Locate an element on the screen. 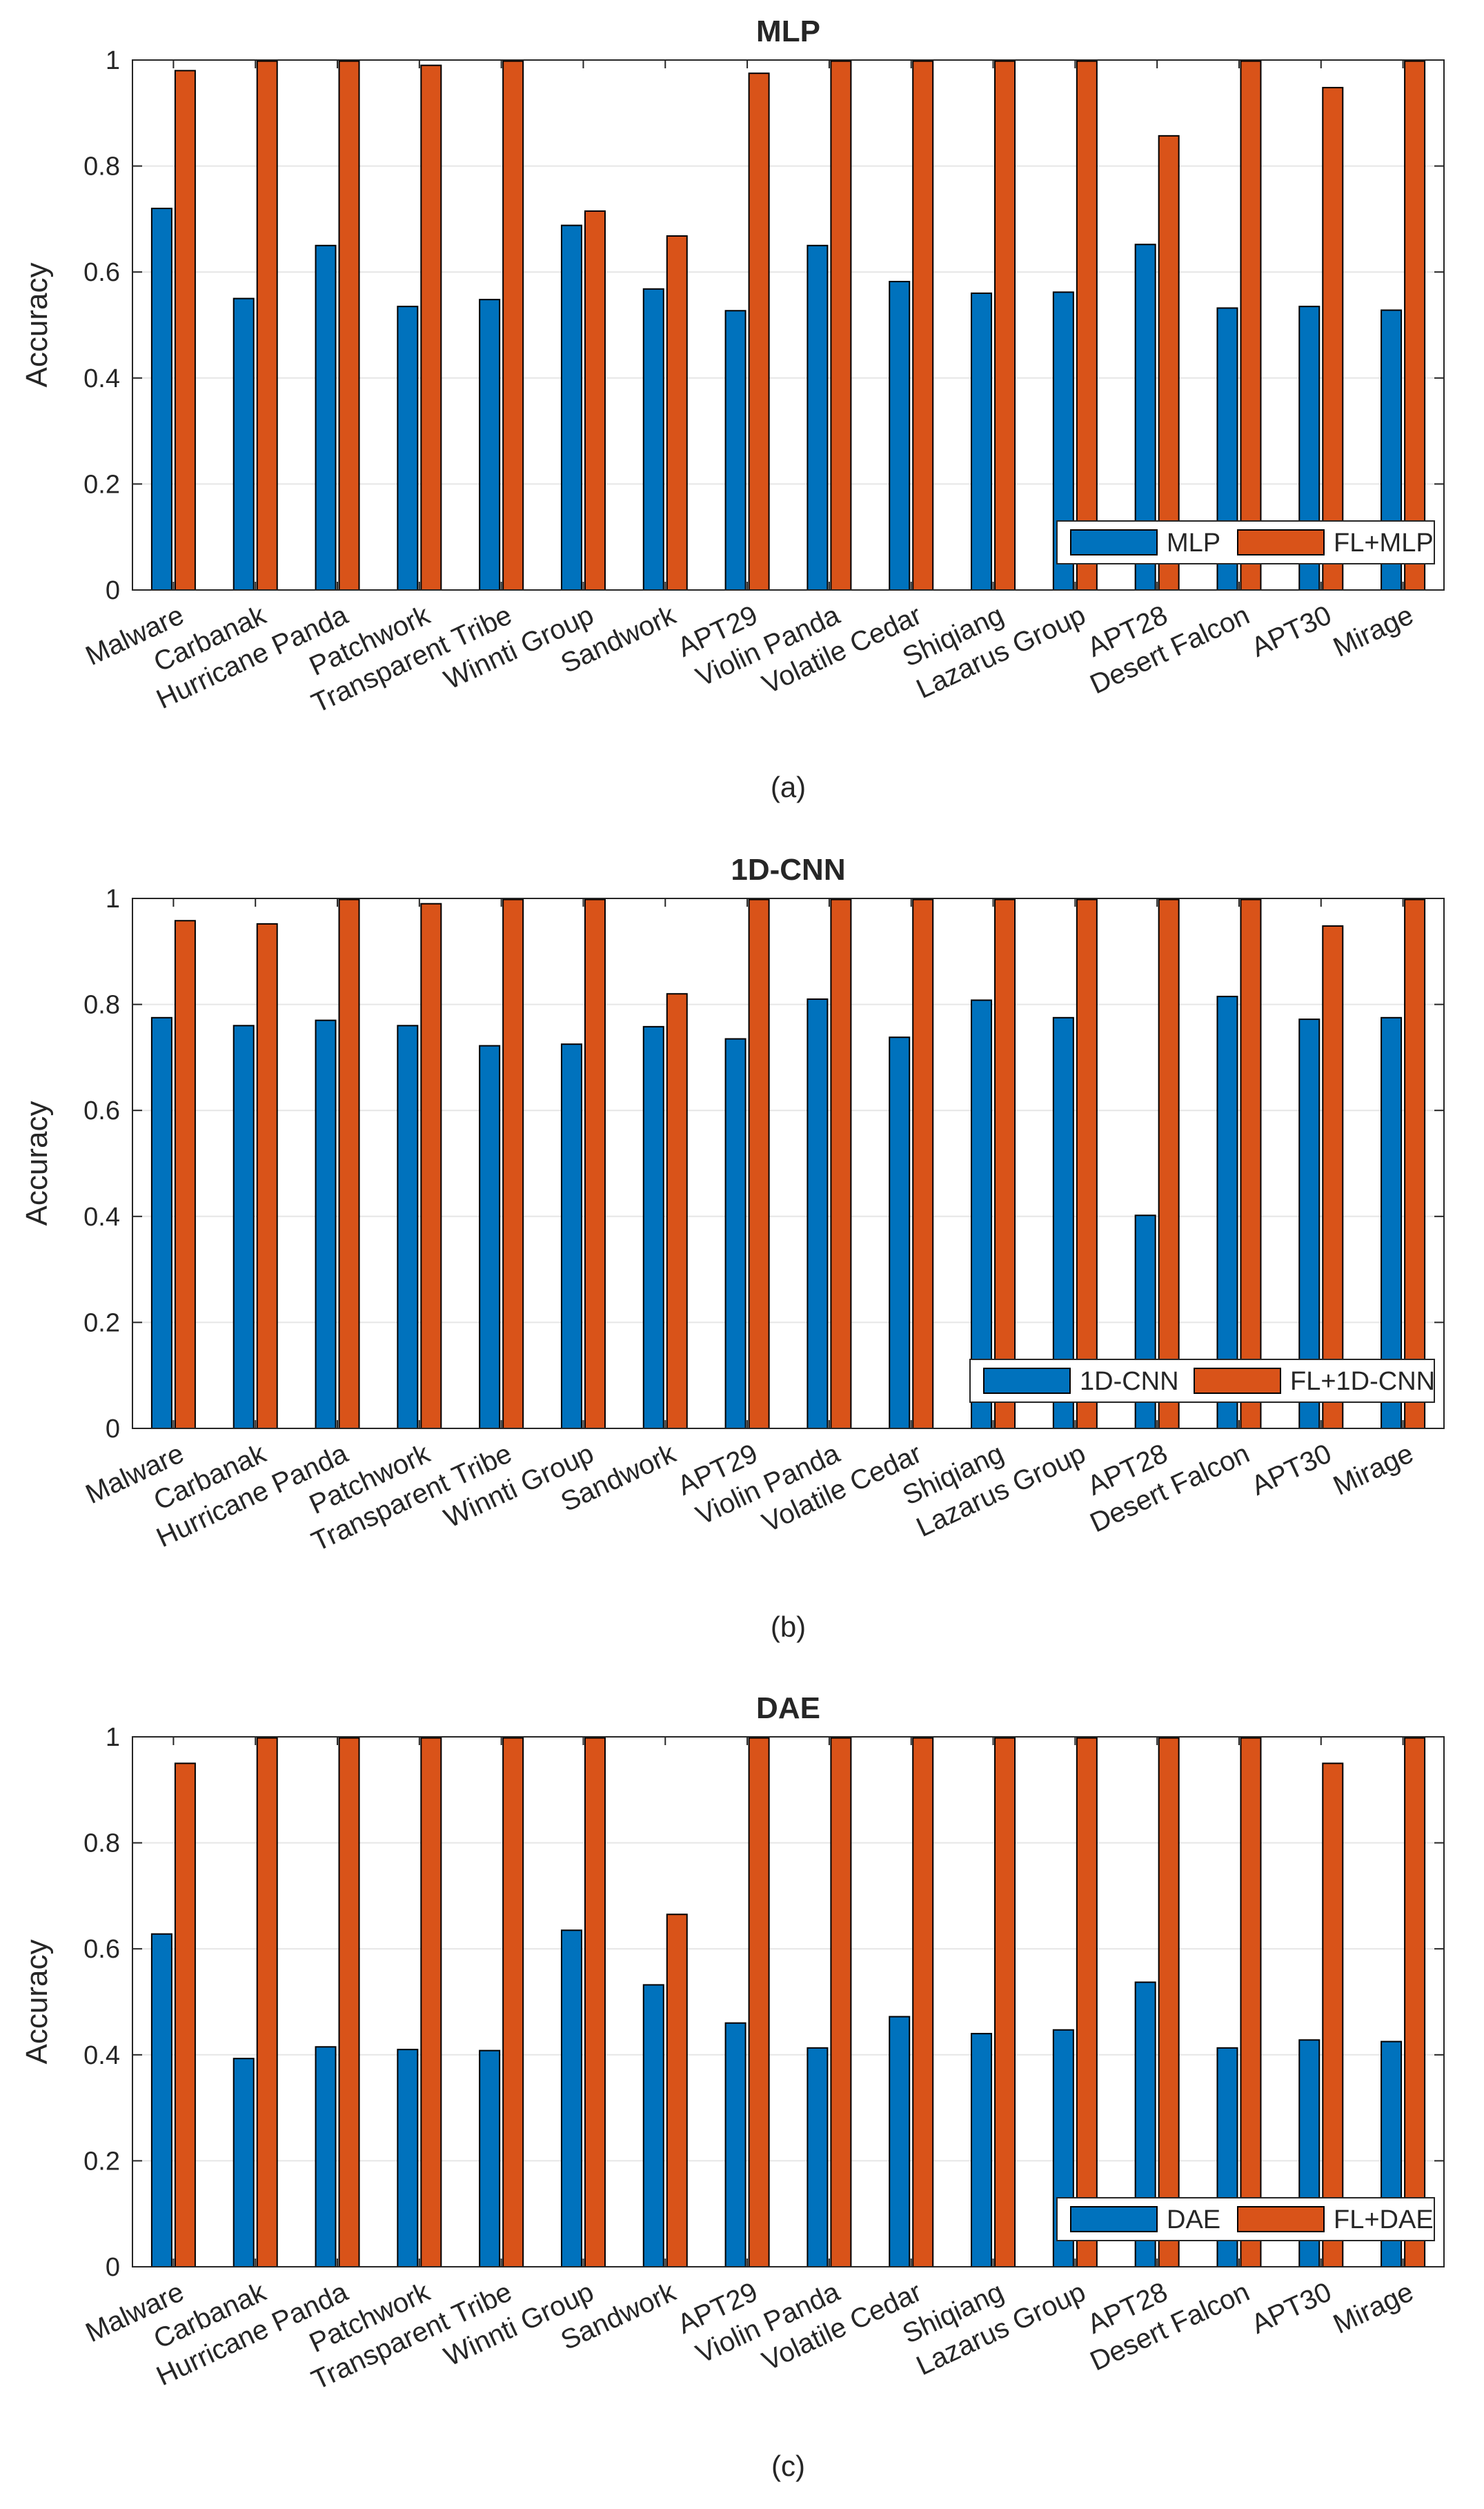 Image resolution: width=1484 pixels, height=2509 pixels. legend-label: FL+MLP is located at coordinates (1384, 543).